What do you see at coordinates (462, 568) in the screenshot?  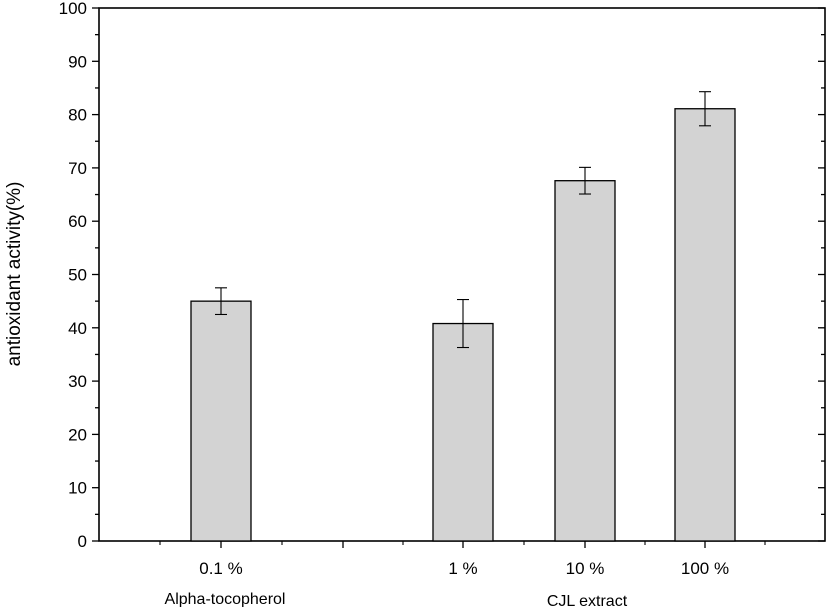 I see `x-tick-label: 1 %` at bounding box center [462, 568].